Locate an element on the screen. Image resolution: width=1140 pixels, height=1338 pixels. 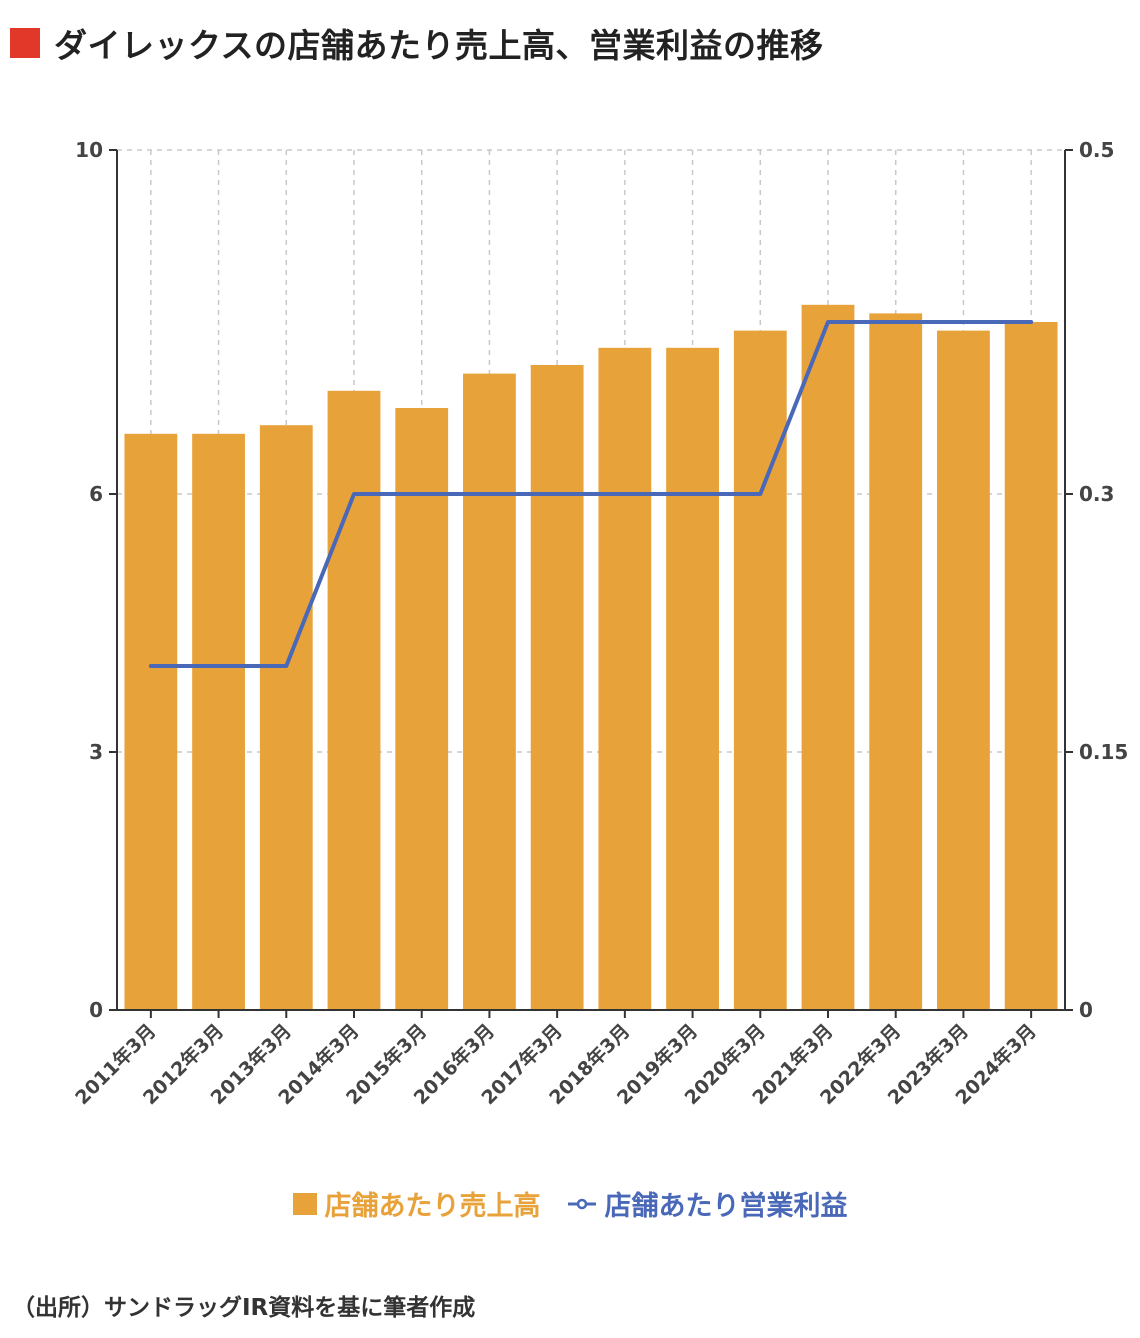
legend-label-profit: 店舗あたり営業利益 is located at coordinates (726, 1206).